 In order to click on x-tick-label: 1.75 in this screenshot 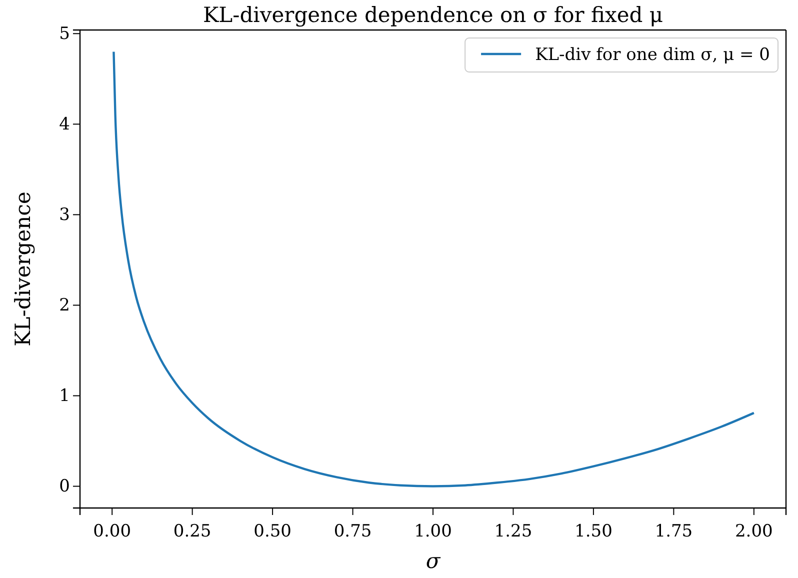, I will do `click(673, 532)`.